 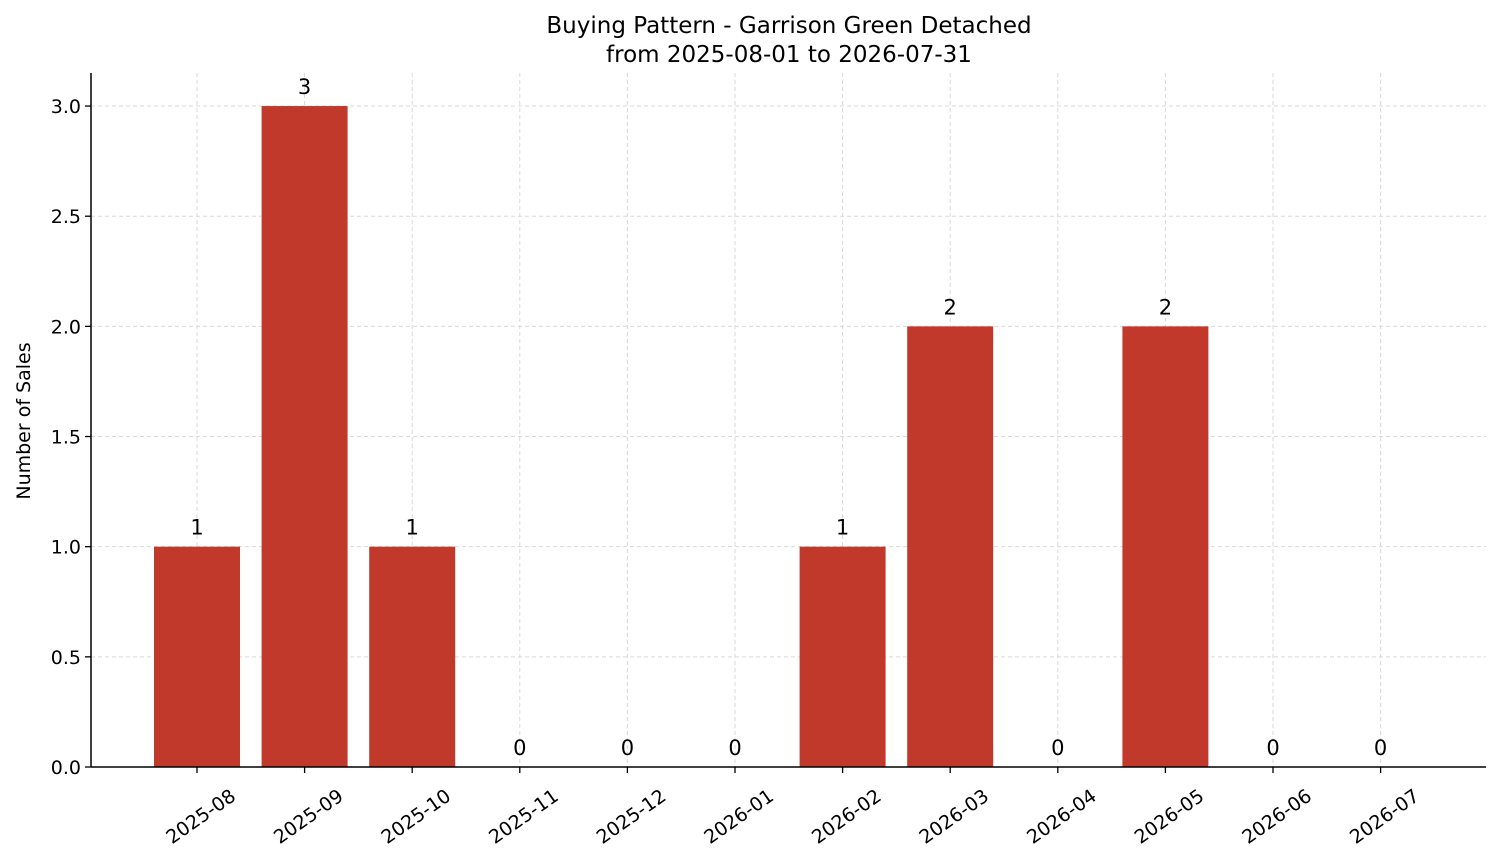 What do you see at coordinates (66, 548) in the screenshot?
I see `y-tick-label: 1.0` at bounding box center [66, 548].